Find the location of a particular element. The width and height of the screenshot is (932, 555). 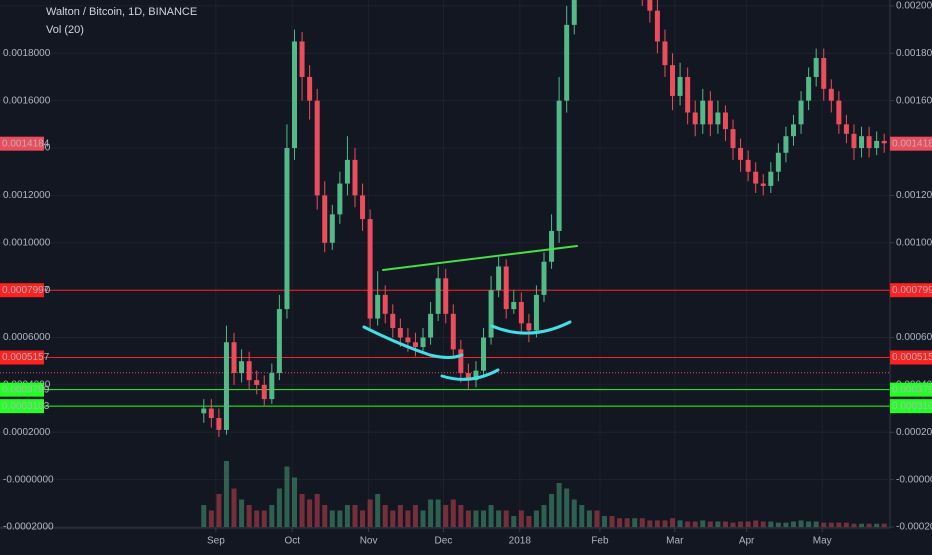

y-tick-label: 0.0006000 is located at coordinates (27, 337).